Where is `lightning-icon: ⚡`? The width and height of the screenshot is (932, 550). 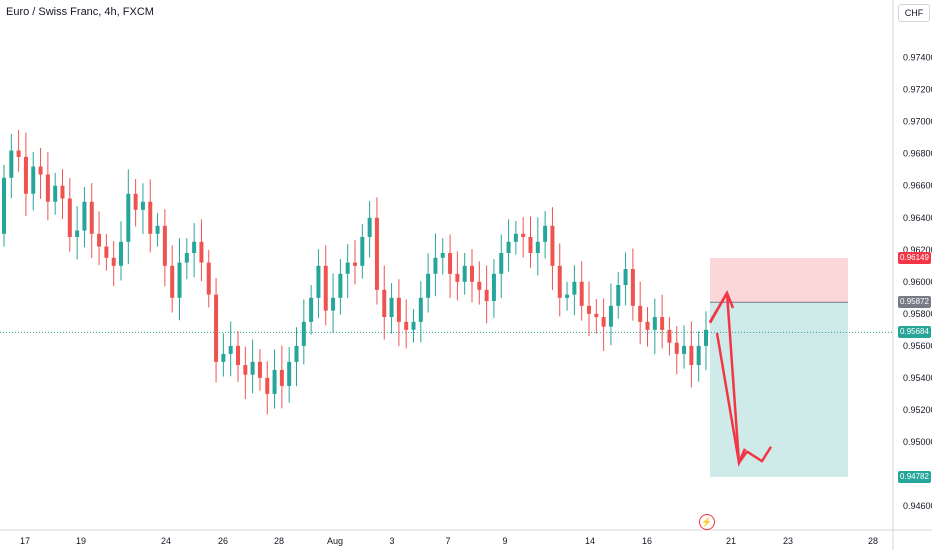
lightning-icon: ⚡ is located at coordinates (707, 522).